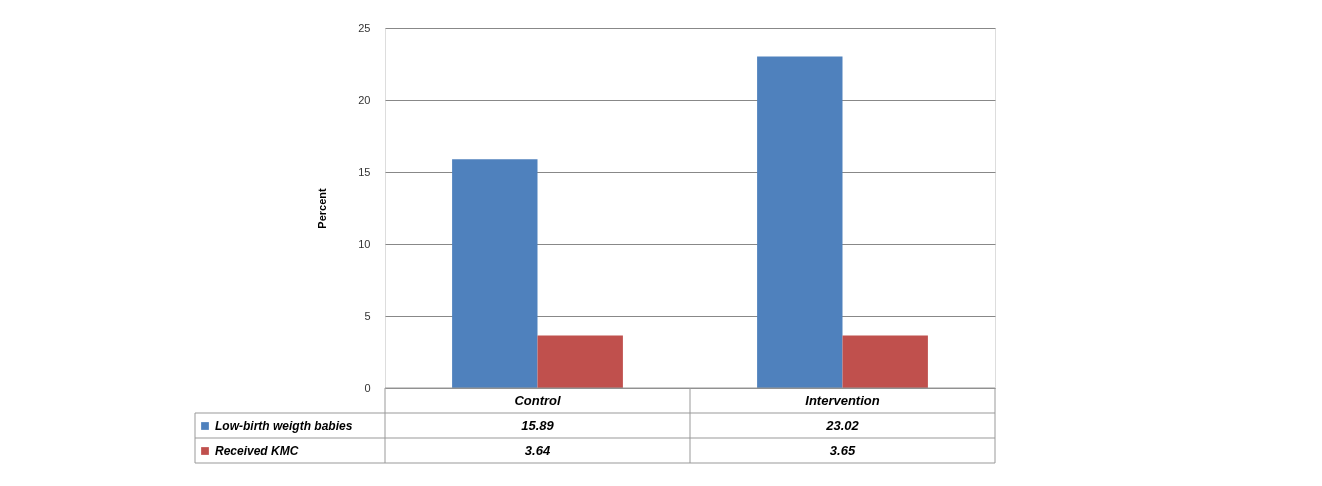  Describe the element at coordinates (842, 425) in the screenshot. I see `data-label: 23.02` at that location.